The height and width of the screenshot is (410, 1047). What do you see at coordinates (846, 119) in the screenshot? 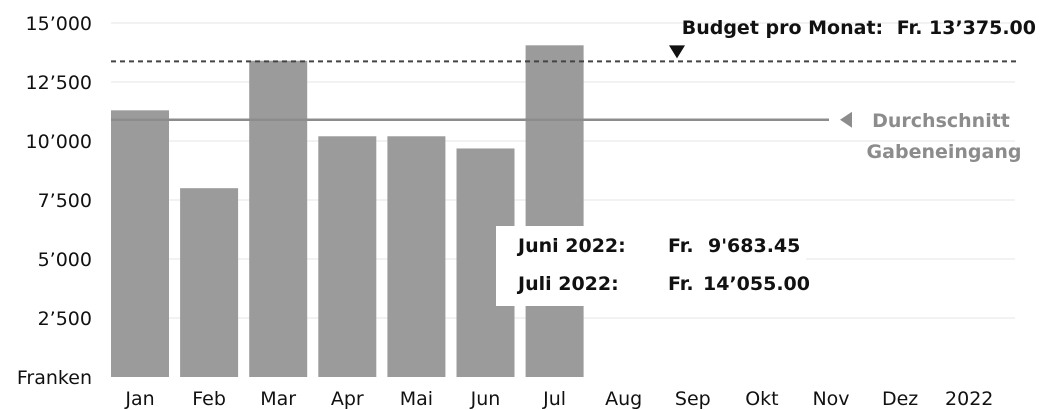
I see `average-arrow-icon` at bounding box center [846, 119].